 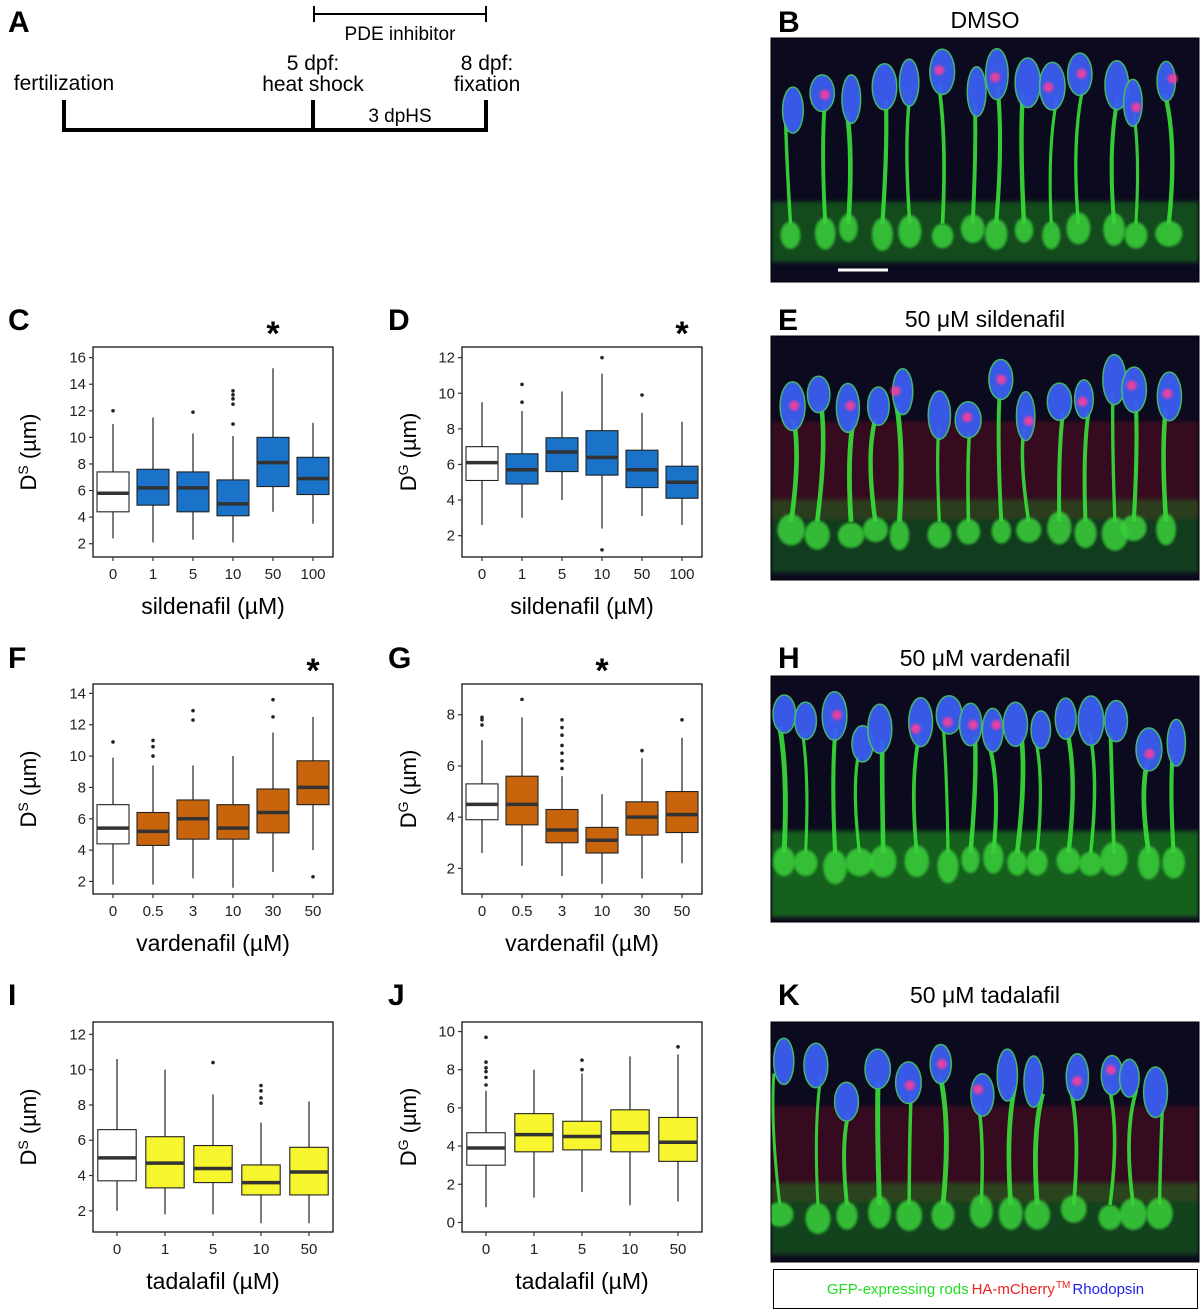 I want to click on x-tick-label: 100, so click(x=312, y=574).